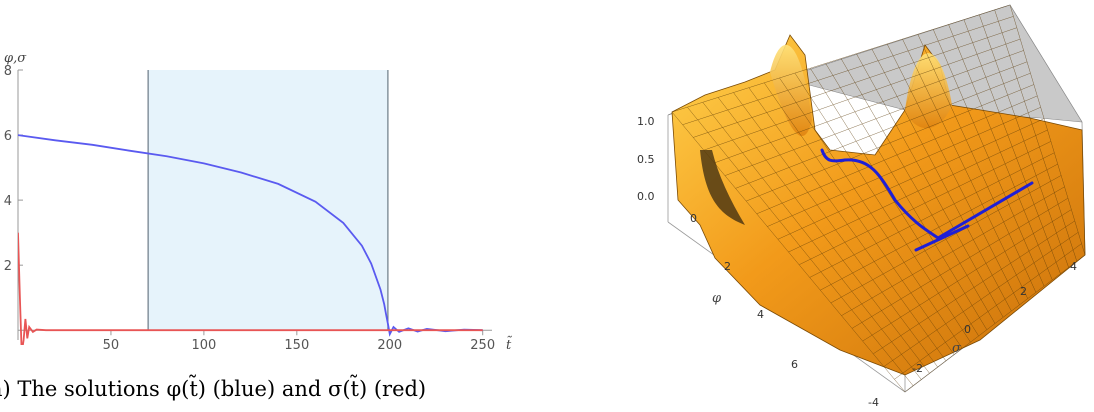  What do you see at coordinates (967, 329) in the screenshot?
I see `sigma-tick-label: 0` at bounding box center [967, 329].